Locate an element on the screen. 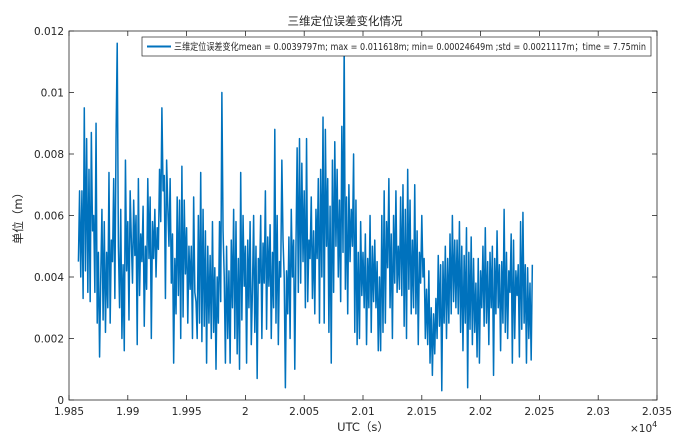 The image size is (677, 446). x-tick-label: 2.025 is located at coordinates (539, 412).